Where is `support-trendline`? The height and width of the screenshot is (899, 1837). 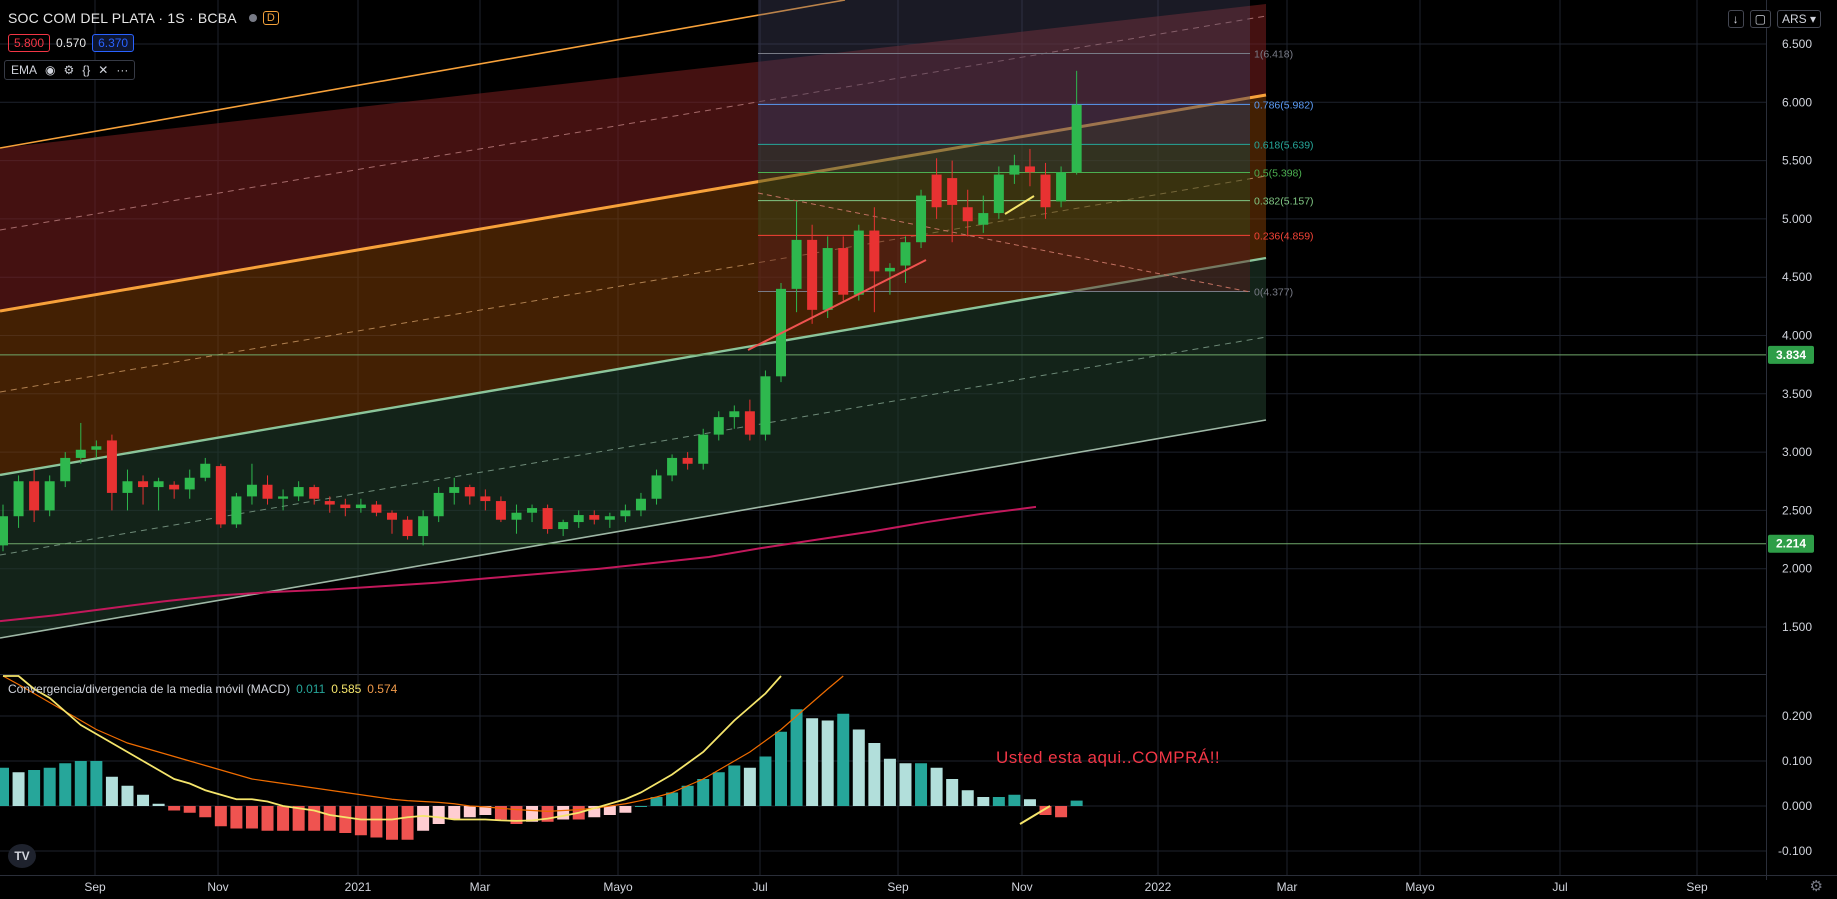
support-trendline is located at coordinates (837, 305).